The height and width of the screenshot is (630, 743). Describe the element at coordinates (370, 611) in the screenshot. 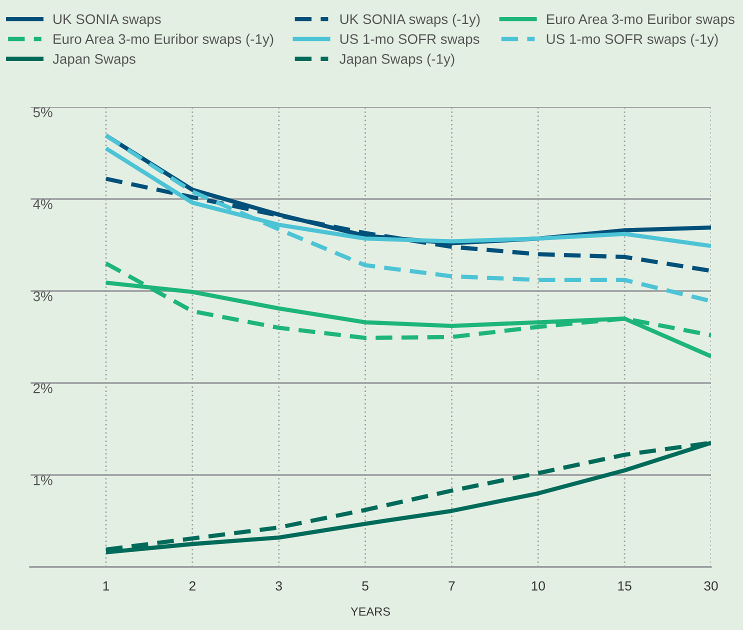

I see `x-axis-title: YEARS` at that location.